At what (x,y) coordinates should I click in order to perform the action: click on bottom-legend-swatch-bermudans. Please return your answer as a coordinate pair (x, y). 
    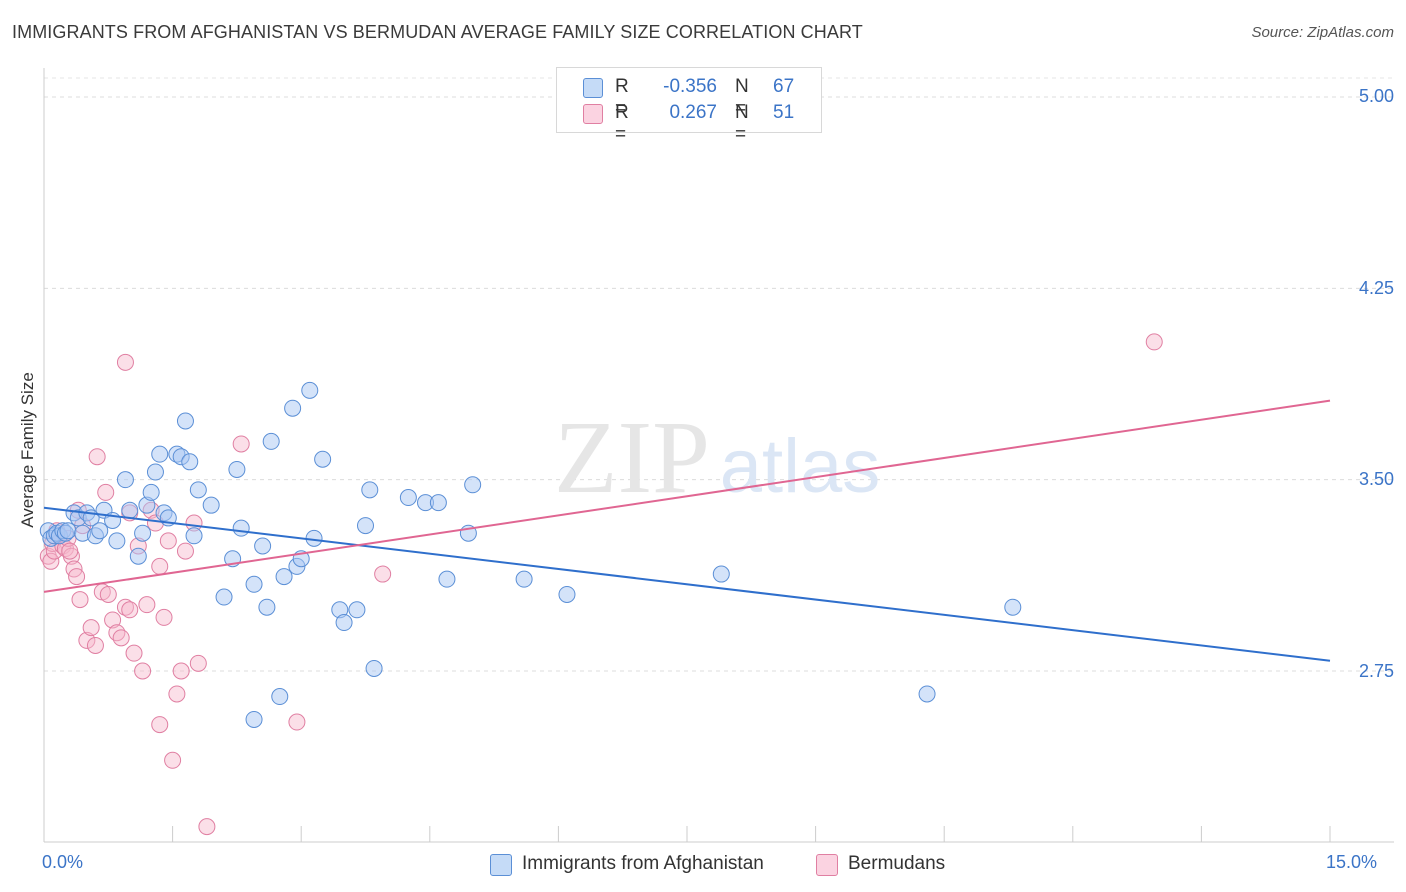
    Looking at the image, I should click on (827, 865).